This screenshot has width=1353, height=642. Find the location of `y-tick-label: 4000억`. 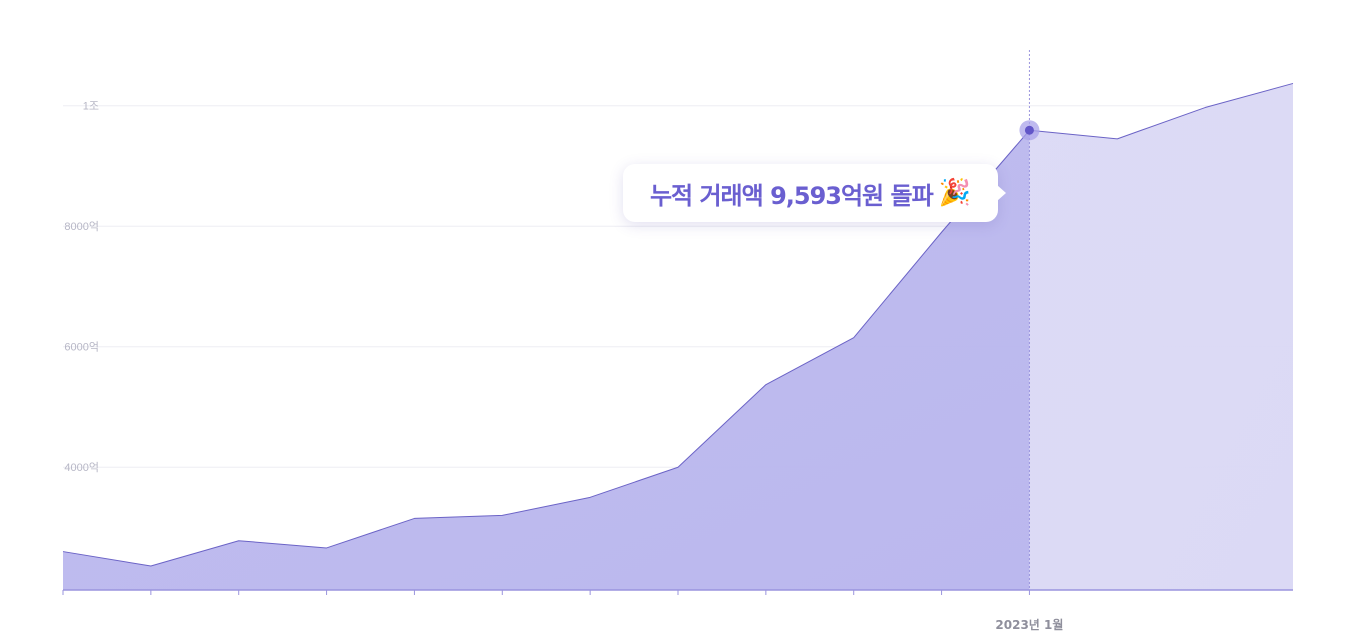

y-tick-label: 4000억 is located at coordinates (81, 467).